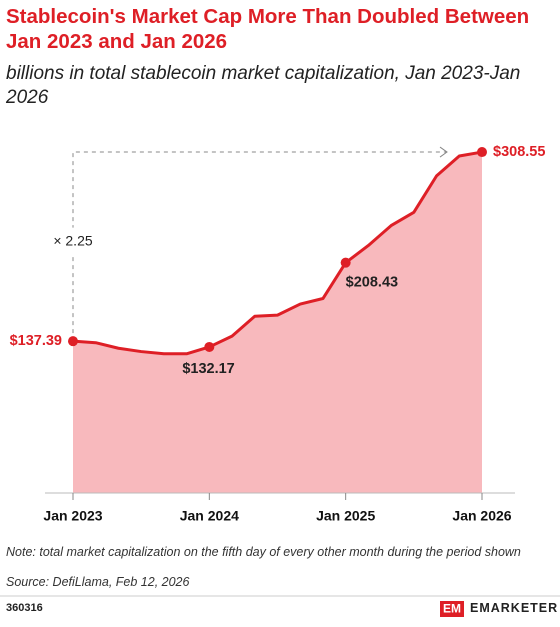 This screenshot has width=560, height=627. I want to click on data-label: $132.17, so click(208, 369).